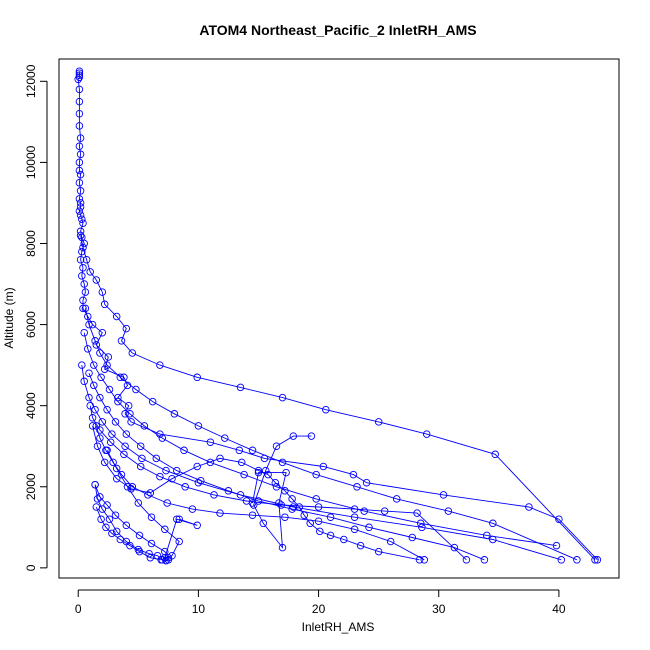 The height and width of the screenshot is (650, 650). Describe the element at coordinates (337, 30) in the screenshot. I see `chart-title: ATOM4 Northeast_Pacific_2 InletRH_AMS` at that location.